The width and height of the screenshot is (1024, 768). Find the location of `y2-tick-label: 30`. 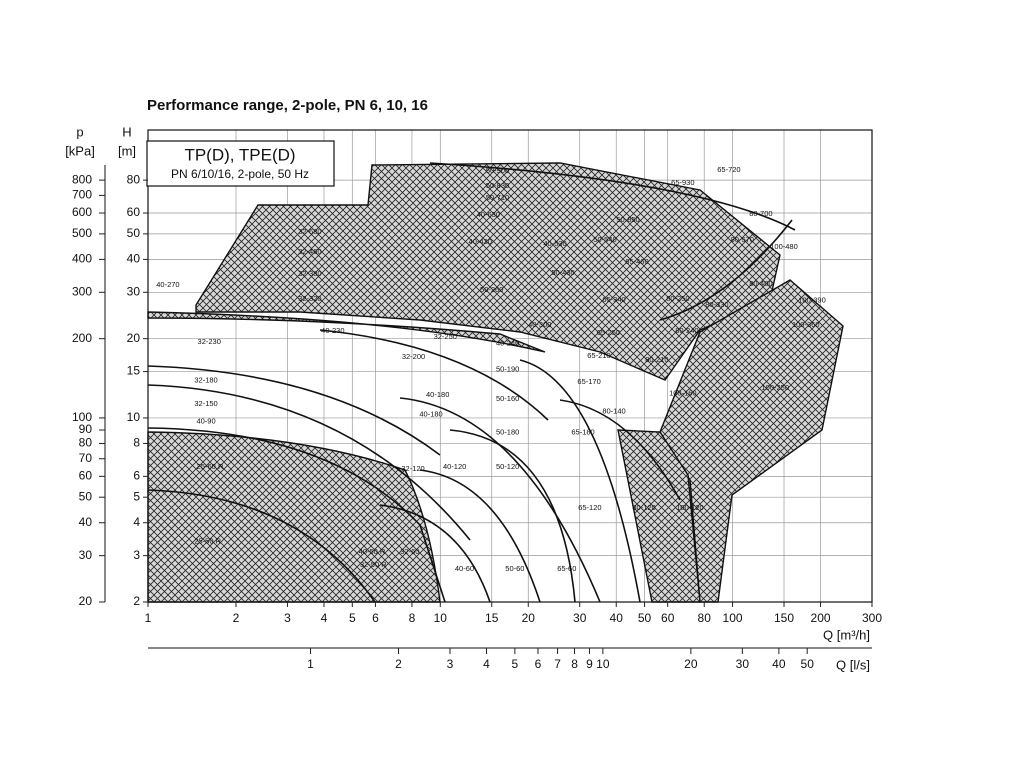

y2-tick-label: 30 is located at coordinates (86, 555).